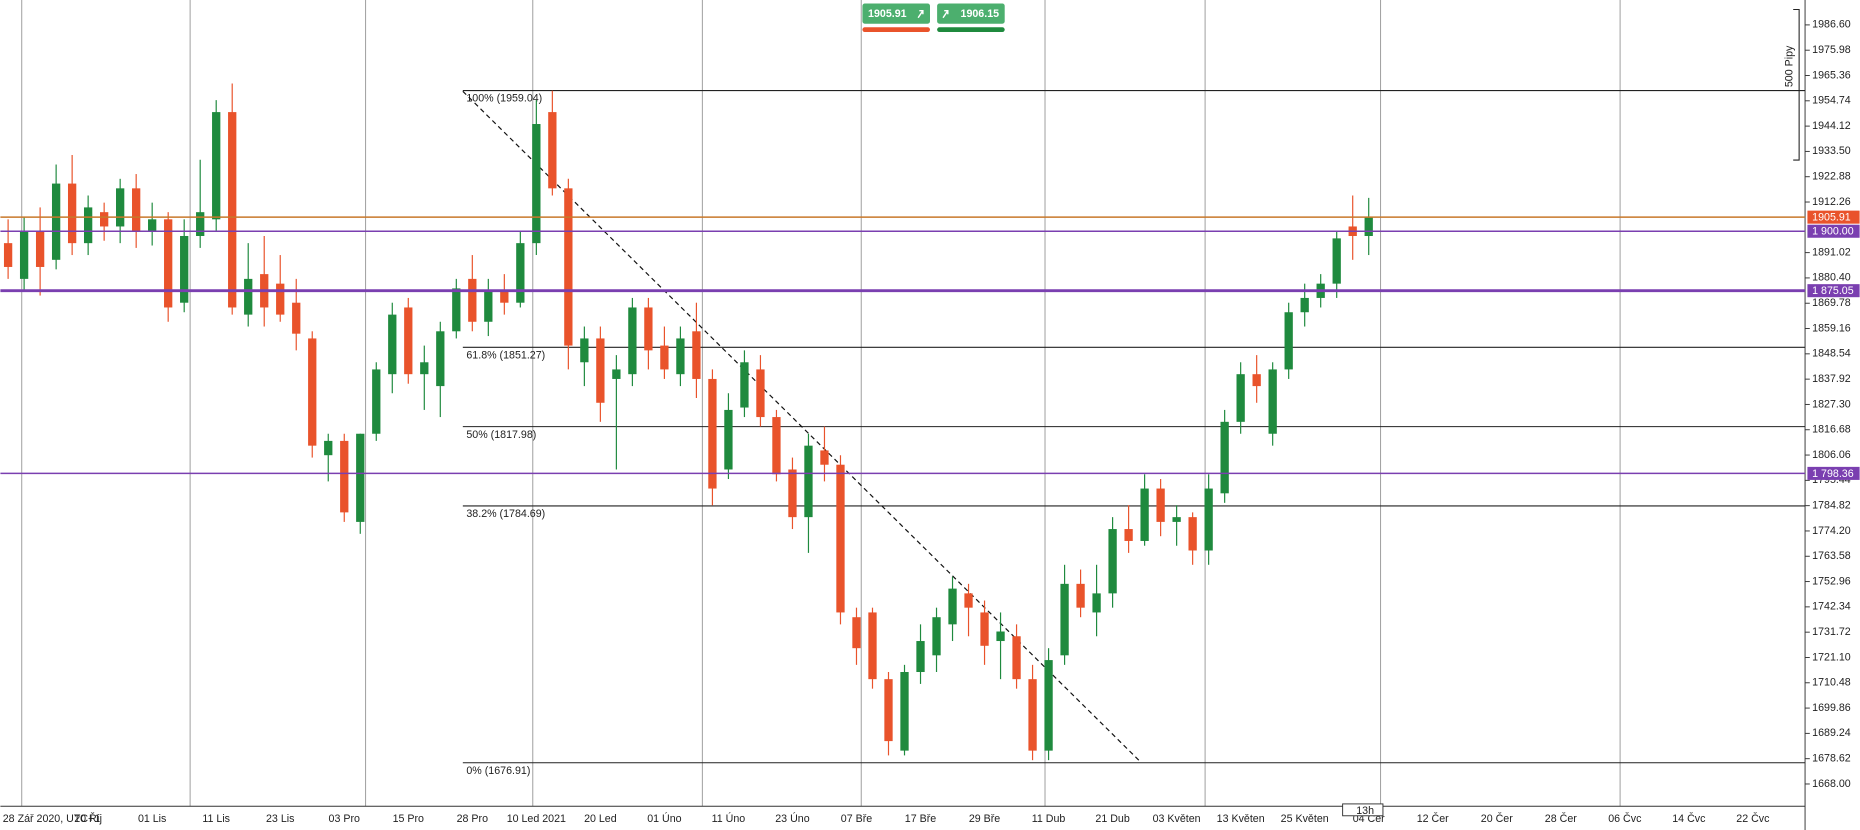 The image size is (1860, 830). Describe the element at coordinates (1831, 556) in the screenshot. I see `y-tick-label: 1763.58` at that location.